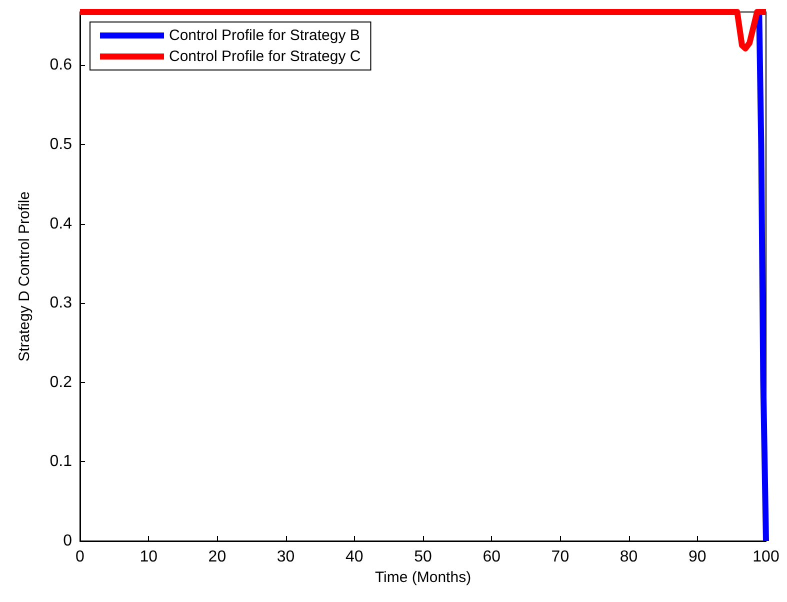 Image resolution: width=787 pixels, height=602 pixels. Describe the element at coordinates (149, 557) in the screenshot. I see `x-tick-label: 10` at that location.